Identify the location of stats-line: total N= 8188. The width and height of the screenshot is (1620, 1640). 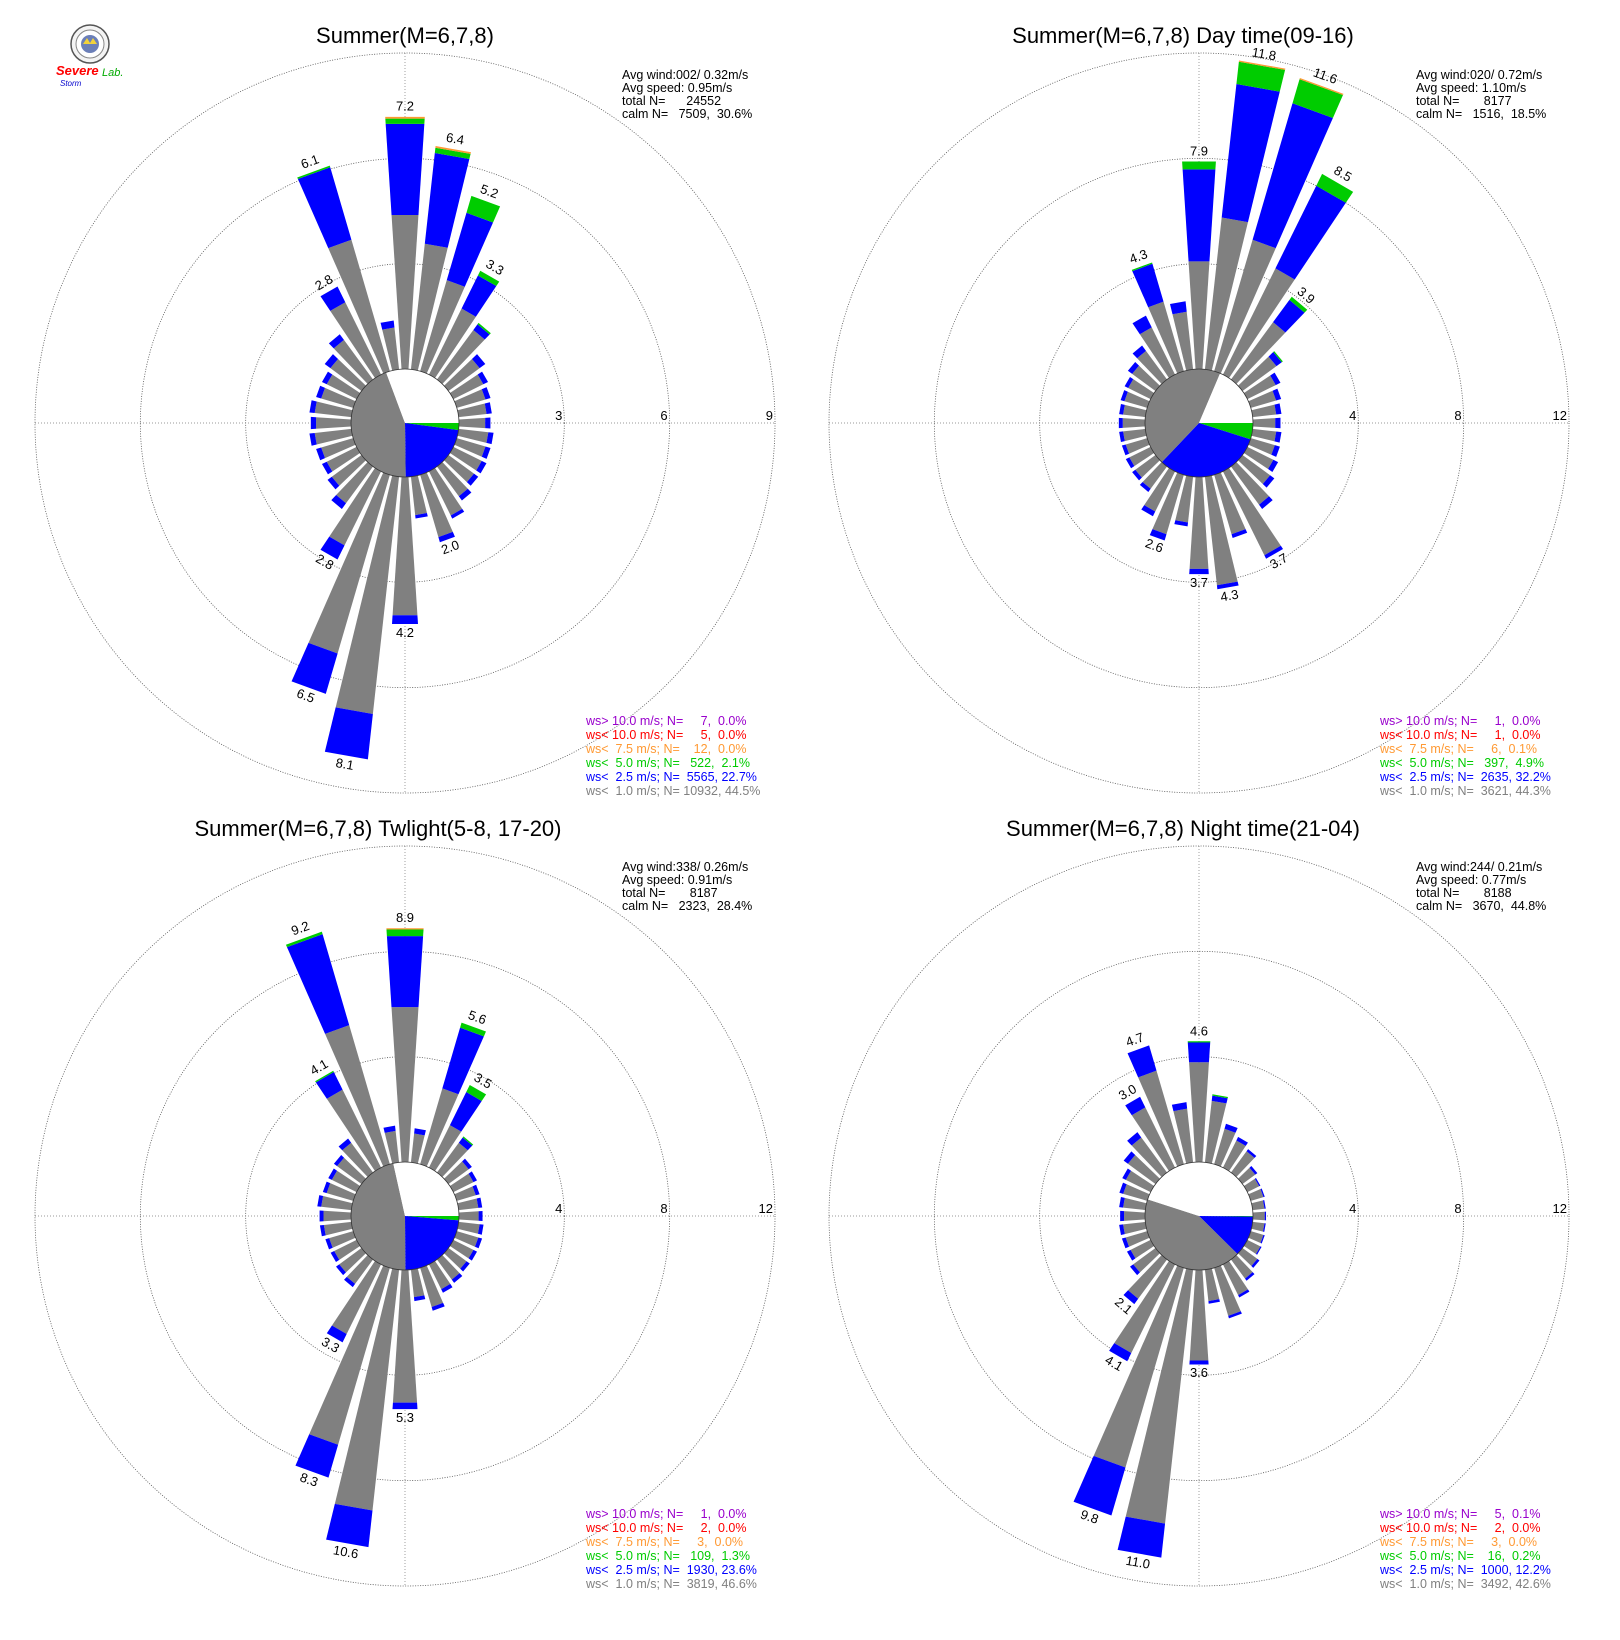
(1464, 893).